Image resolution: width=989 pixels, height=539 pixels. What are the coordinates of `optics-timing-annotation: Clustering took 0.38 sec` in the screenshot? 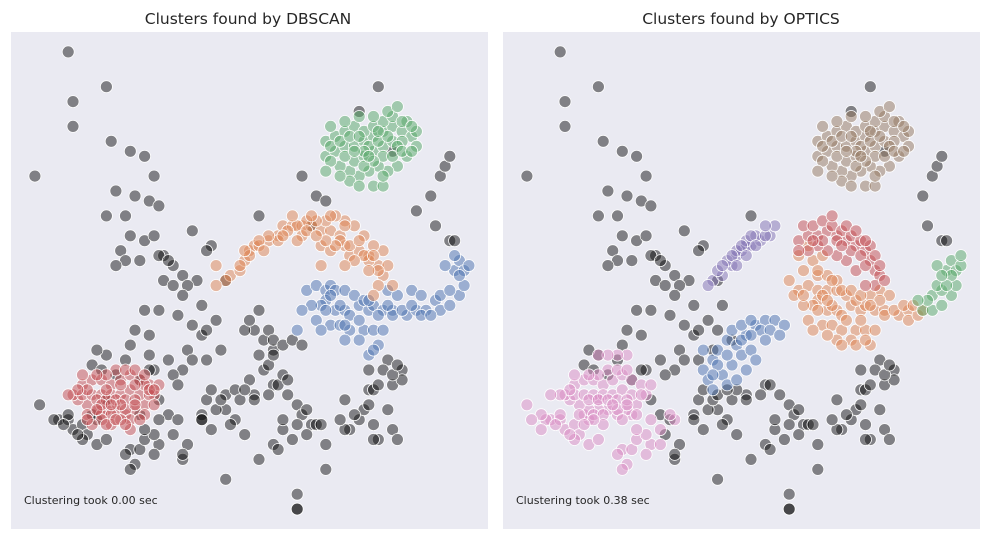 It's located at (583, 500).